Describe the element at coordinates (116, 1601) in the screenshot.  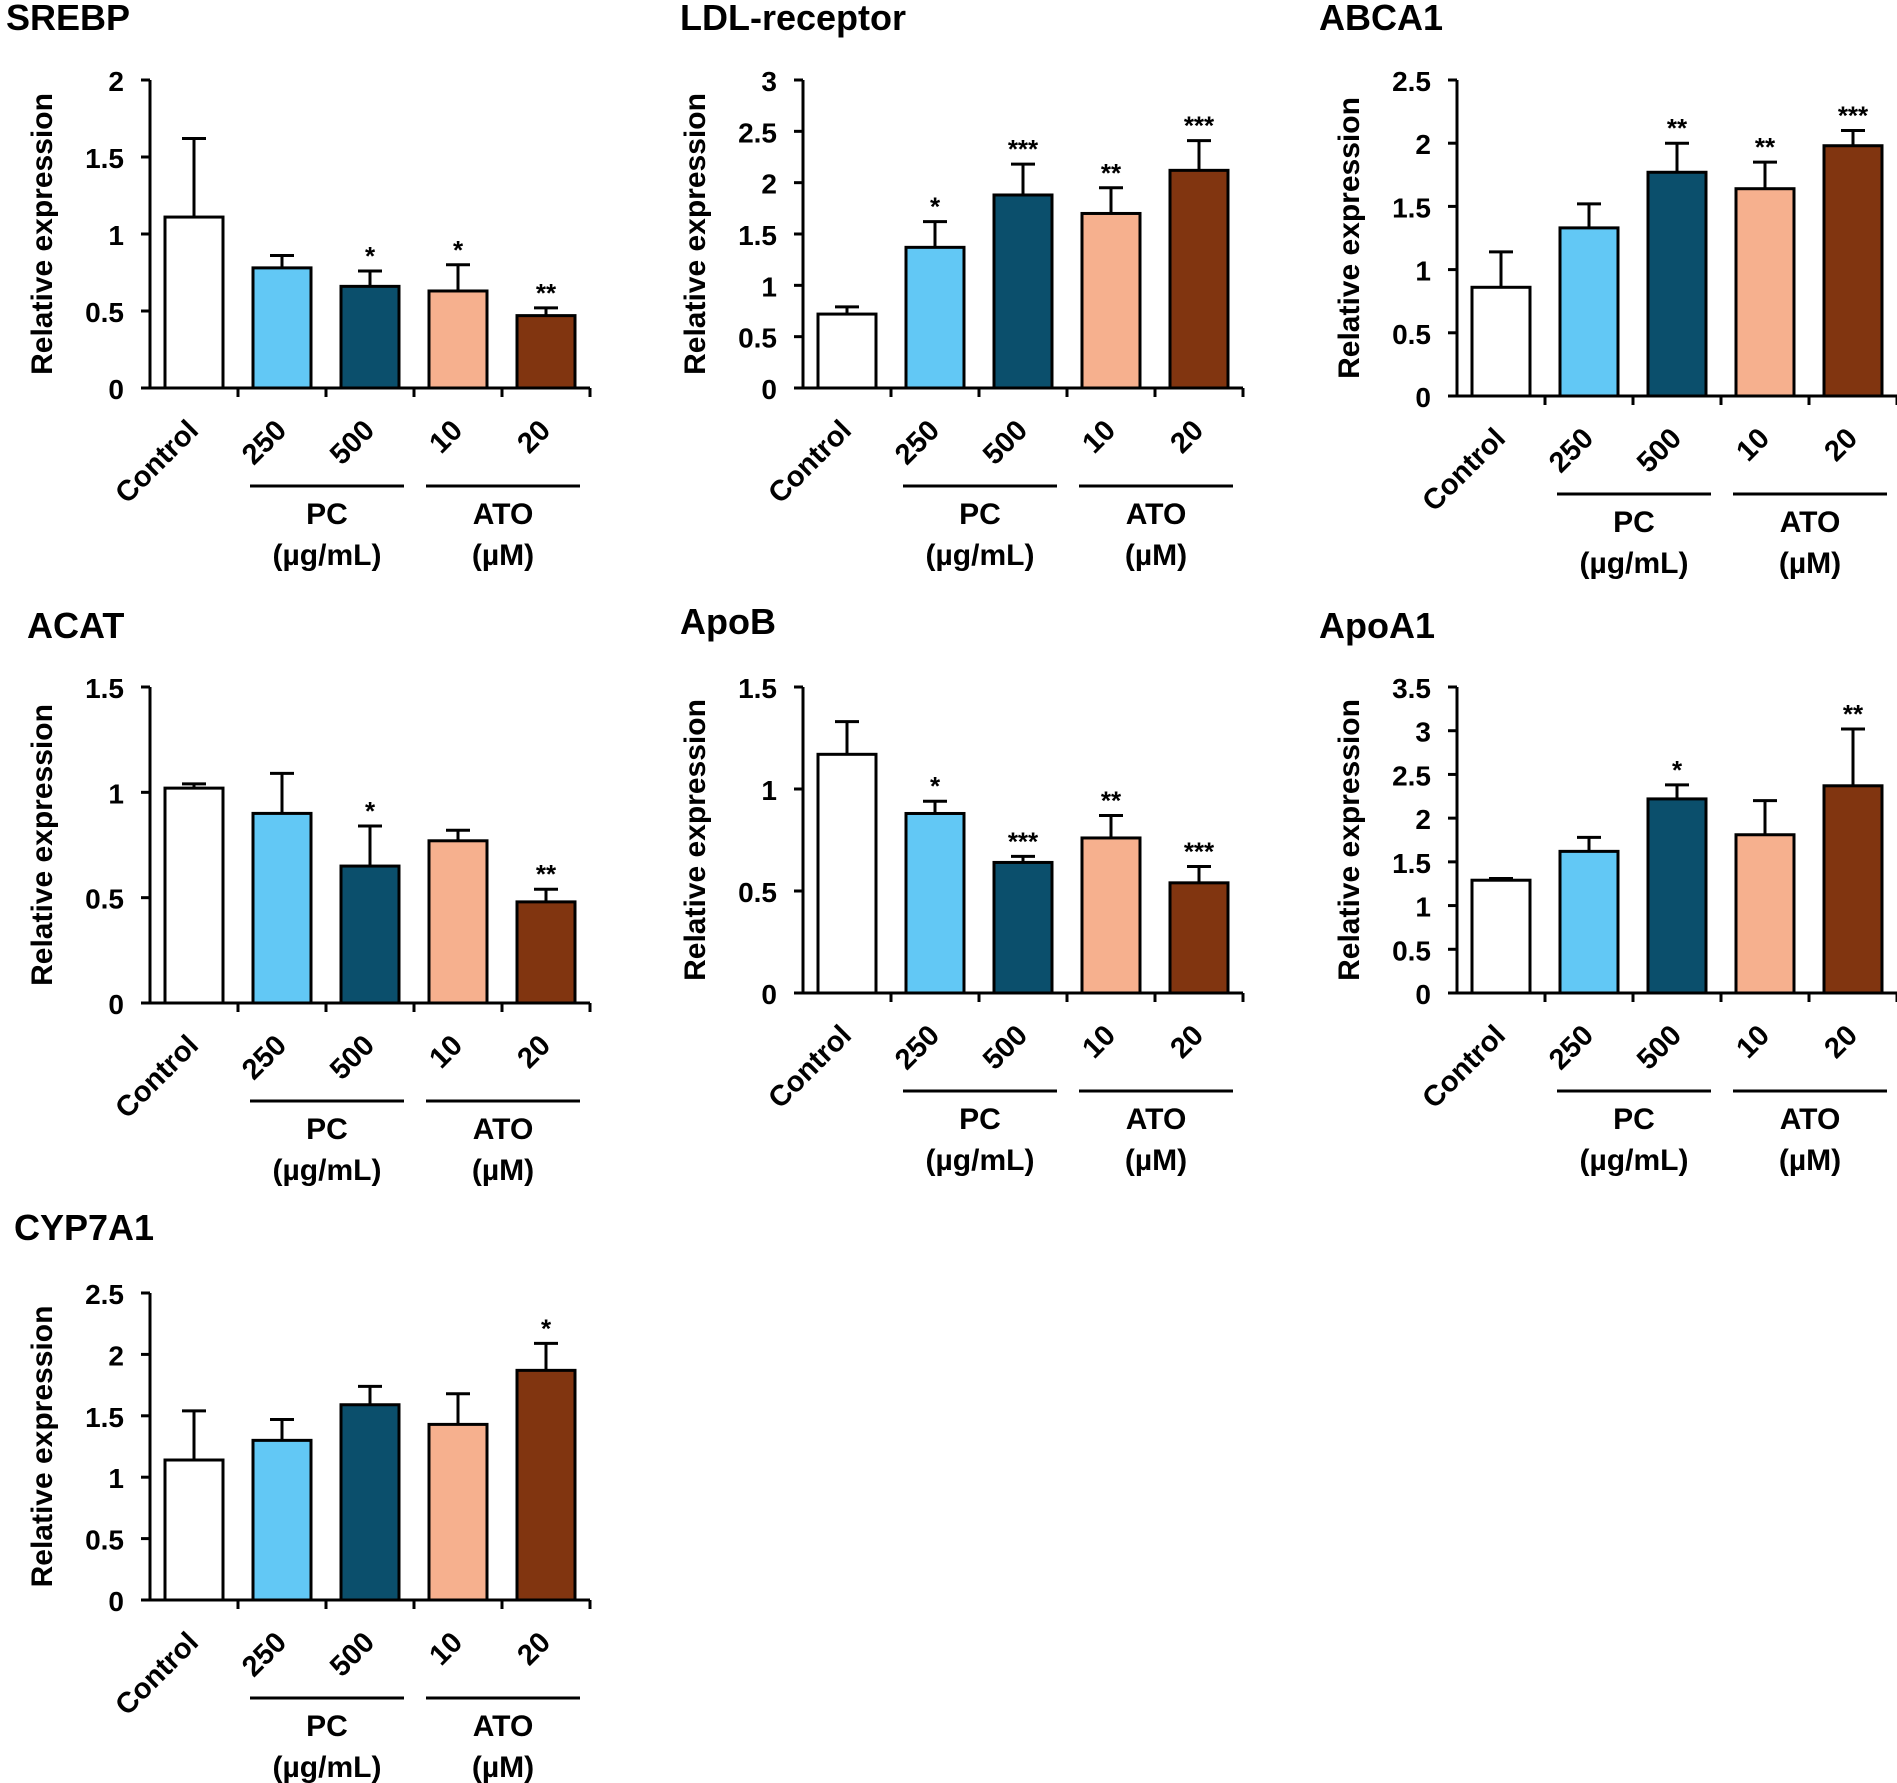
I see `y-tick-label: 0` at that location.